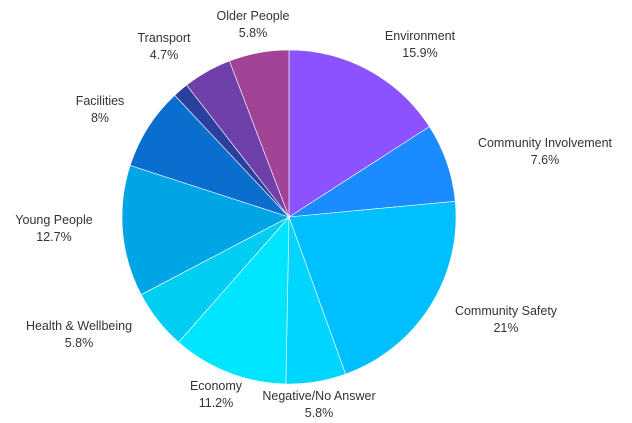  What do you see at coordinates (253, 16) in the screenshot?
I see `slice-label-older-people: Older People` at bounding box center [253, 16].